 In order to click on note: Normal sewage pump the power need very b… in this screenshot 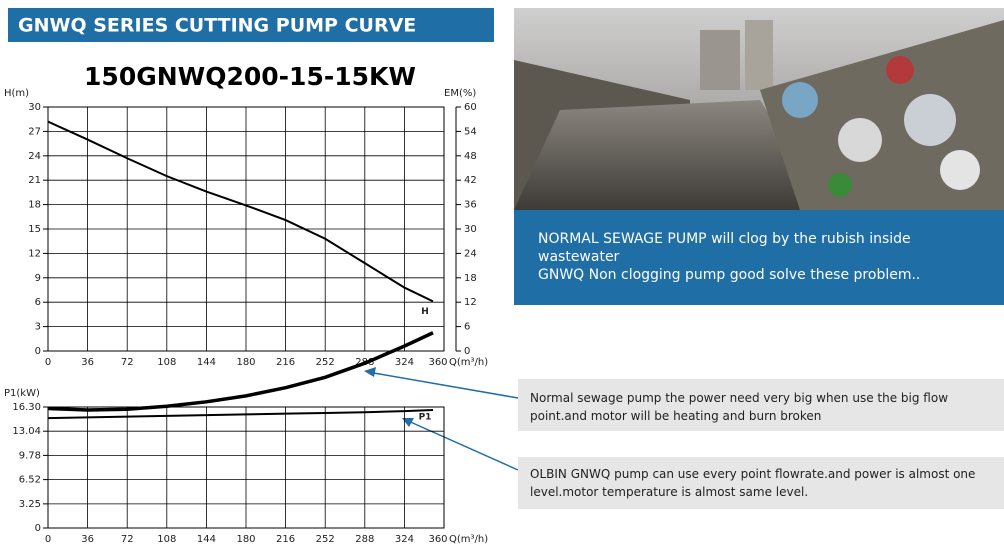, I will do `click(761, 405)`.